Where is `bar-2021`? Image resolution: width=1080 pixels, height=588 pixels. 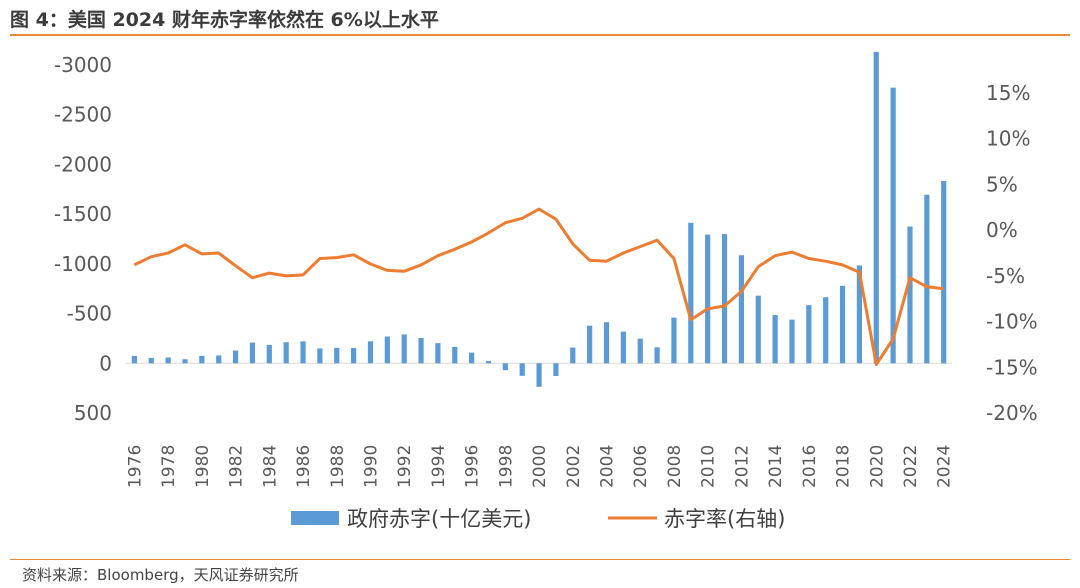
bar-2021 is located at coordinates (893, 225).